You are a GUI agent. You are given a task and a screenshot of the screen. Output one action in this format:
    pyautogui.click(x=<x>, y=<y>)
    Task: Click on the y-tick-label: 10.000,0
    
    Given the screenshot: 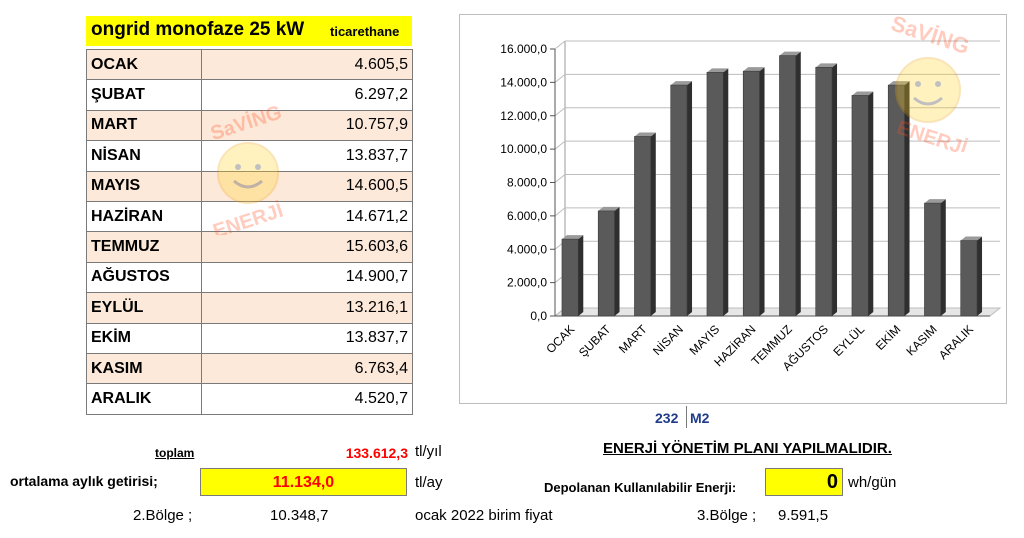 What is the action you would take?
    pyautogui.click(x=523, y=149)
    